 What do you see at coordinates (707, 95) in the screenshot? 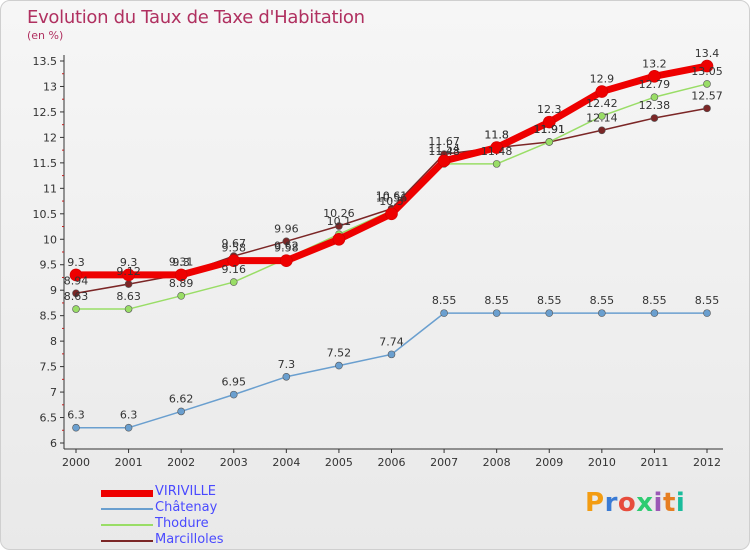
I see `data-label: 12.57` at bounding box center [707, 95].